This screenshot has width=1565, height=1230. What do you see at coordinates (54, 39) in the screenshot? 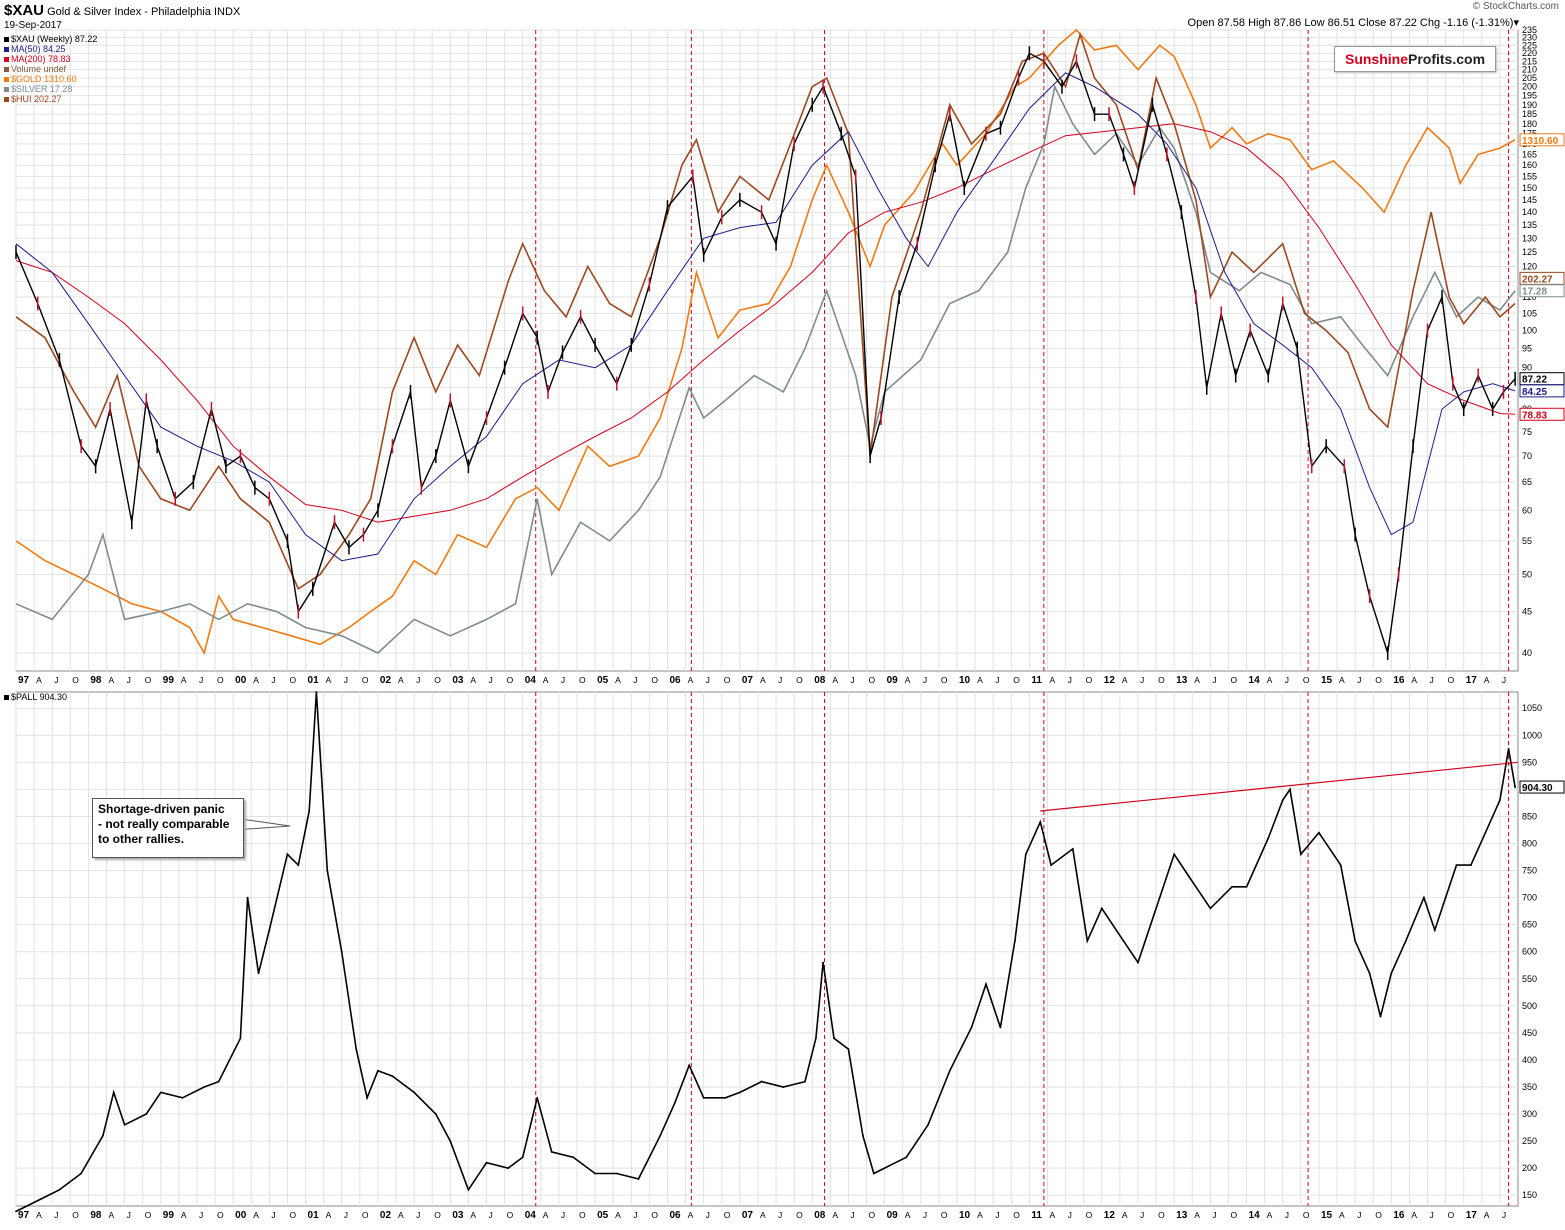
I see `legend-label: $XAU (Weekly) 87.22` at bounding box center [54, 39].